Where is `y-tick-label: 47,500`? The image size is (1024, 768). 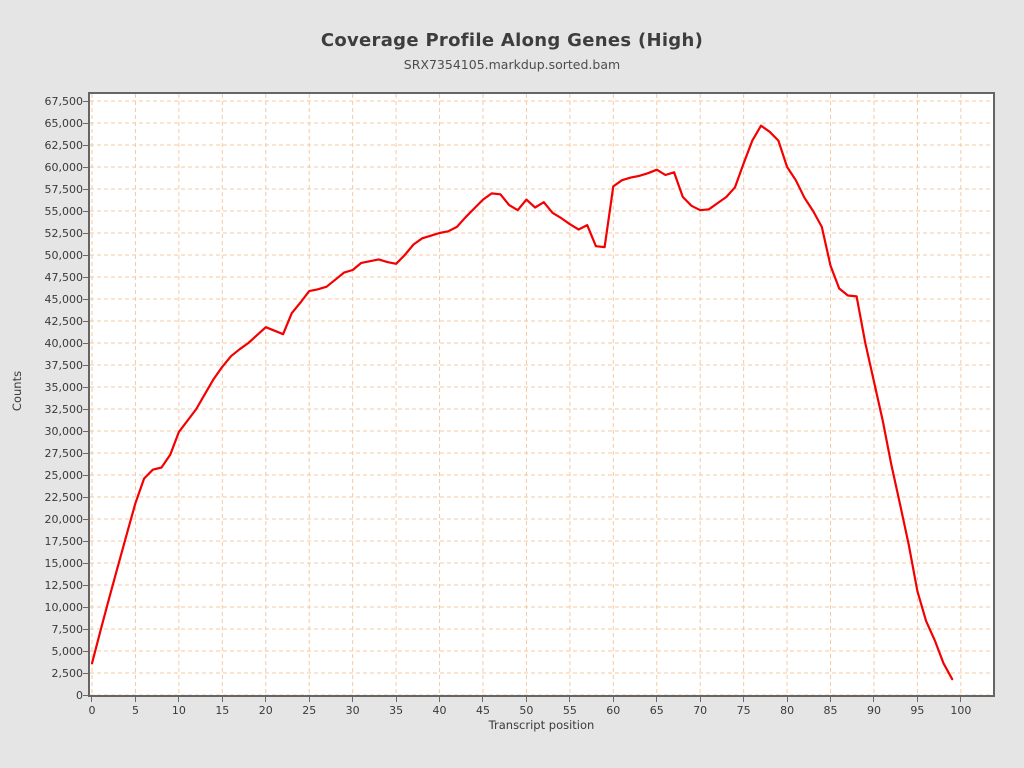 y-tick-label: 47,500 is located at coordinates (64, 277).